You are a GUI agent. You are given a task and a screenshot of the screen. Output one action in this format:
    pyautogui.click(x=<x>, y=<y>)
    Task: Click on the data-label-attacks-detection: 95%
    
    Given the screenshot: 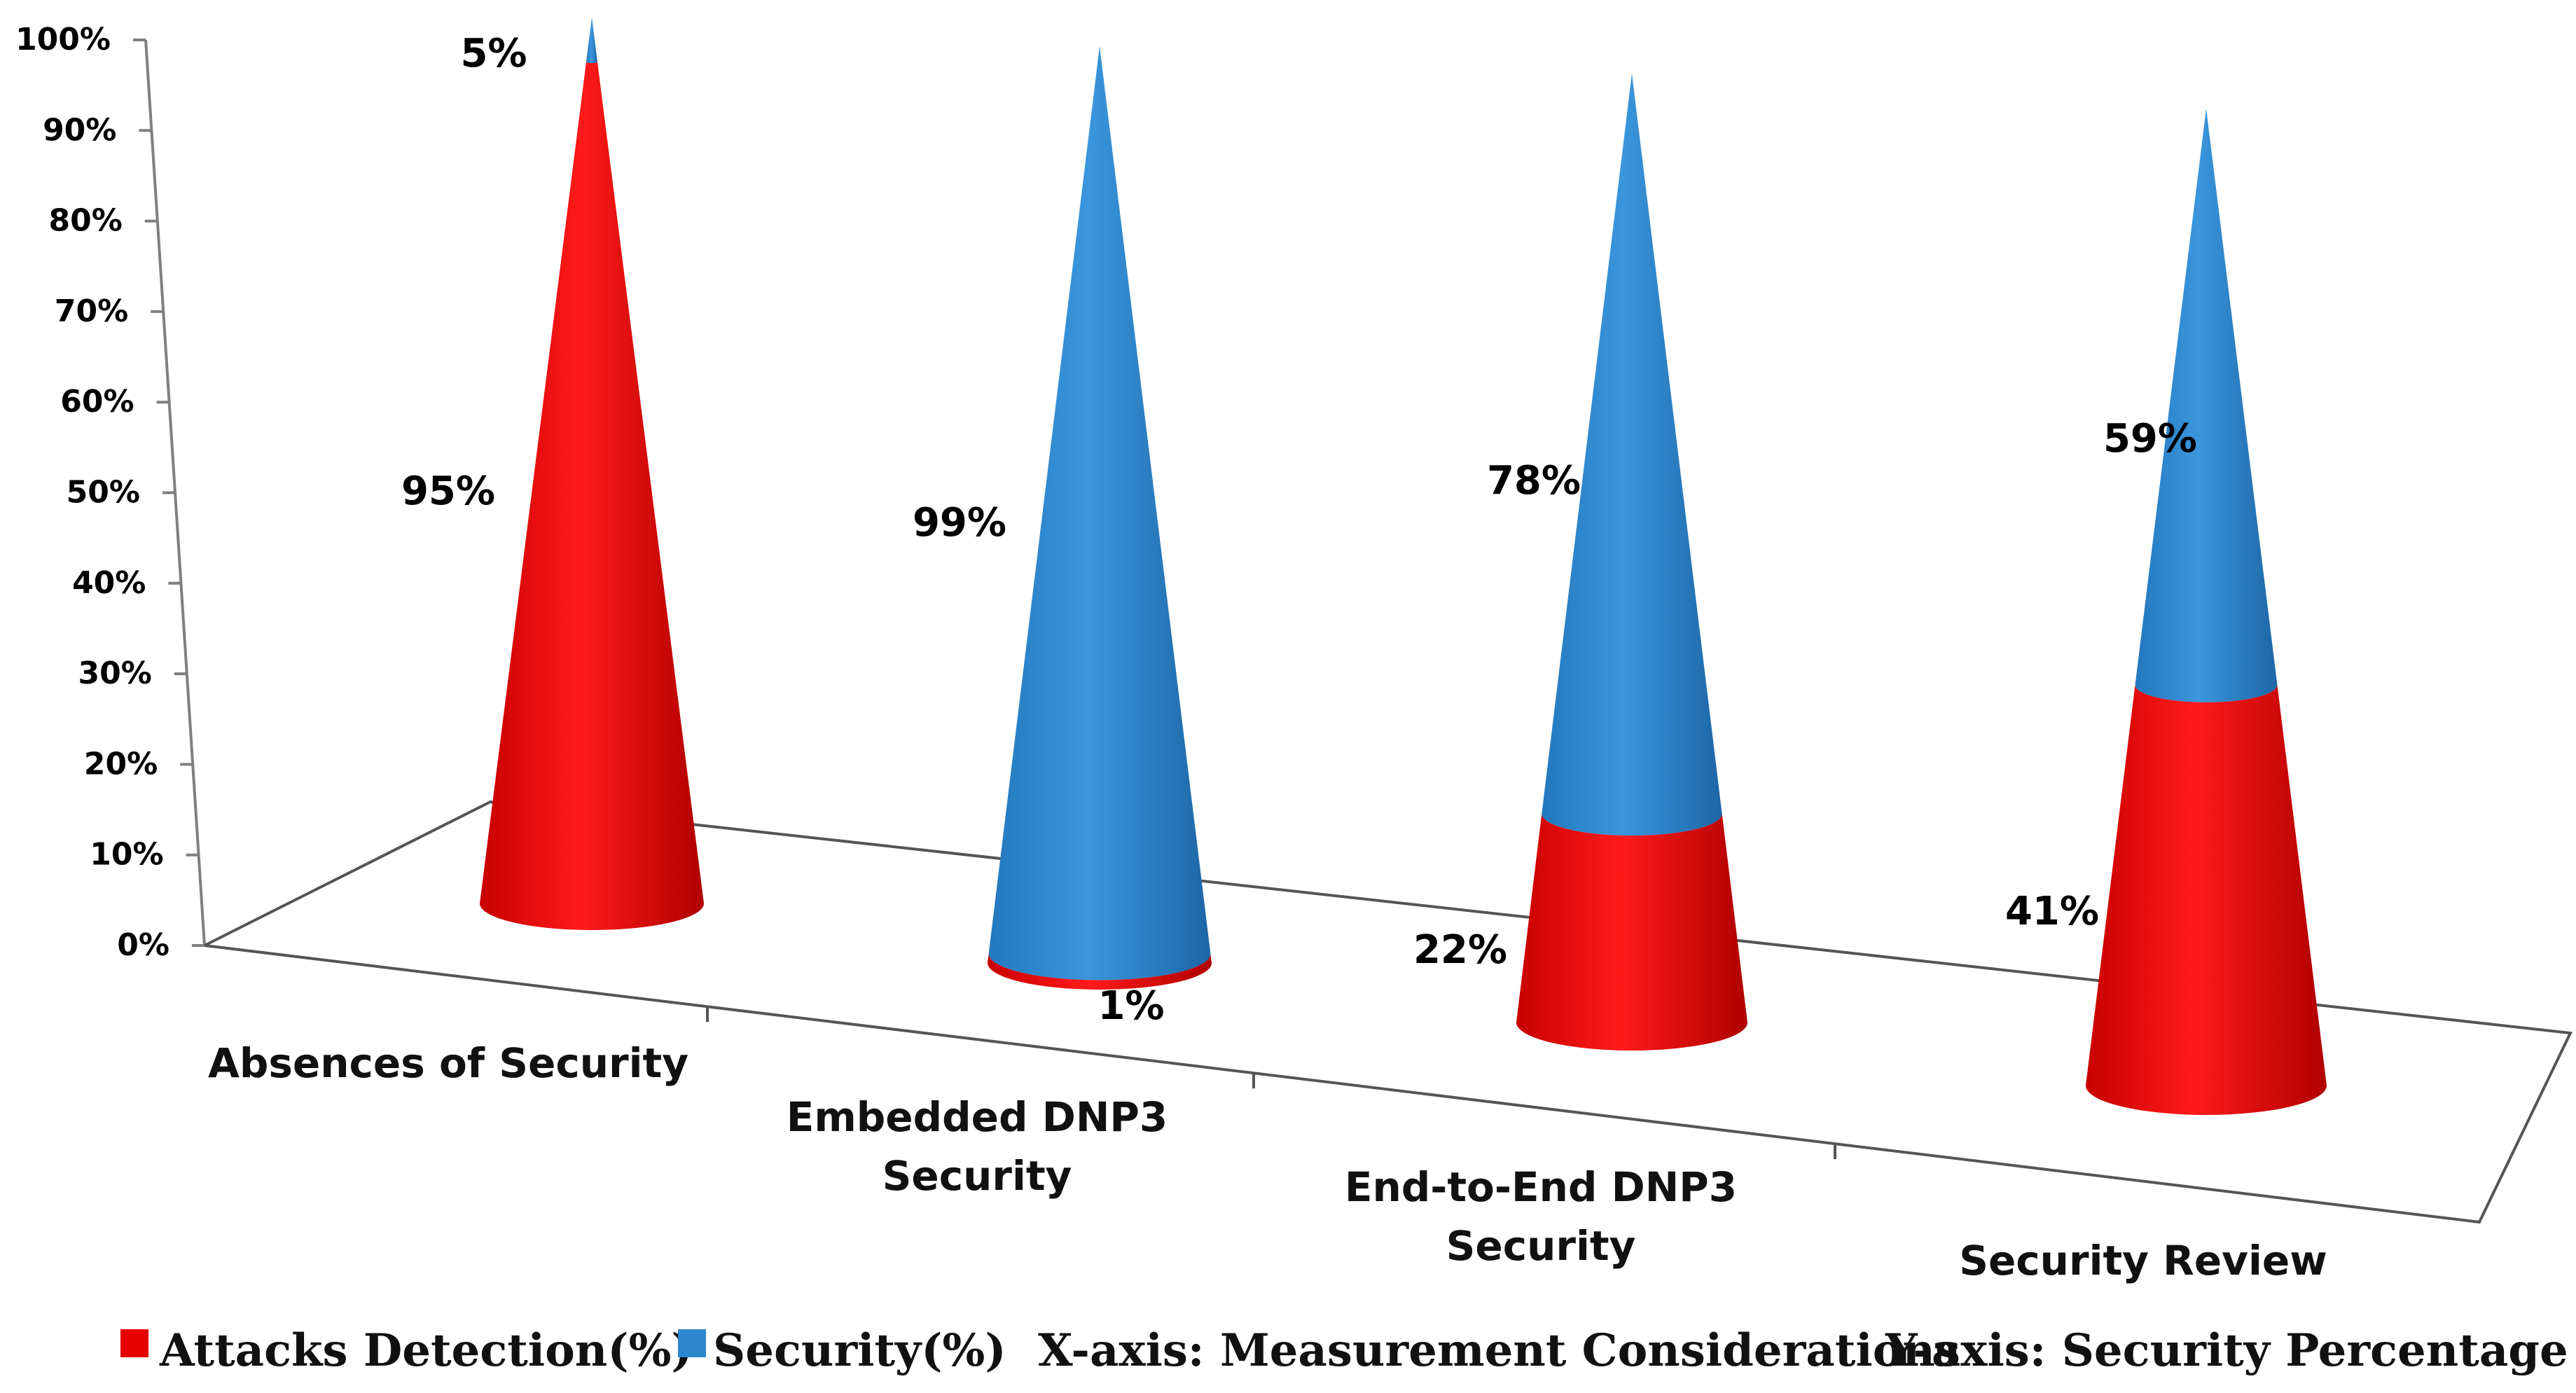 What is the action you would take?
    pyautogui.click(x=448, y=491)
    